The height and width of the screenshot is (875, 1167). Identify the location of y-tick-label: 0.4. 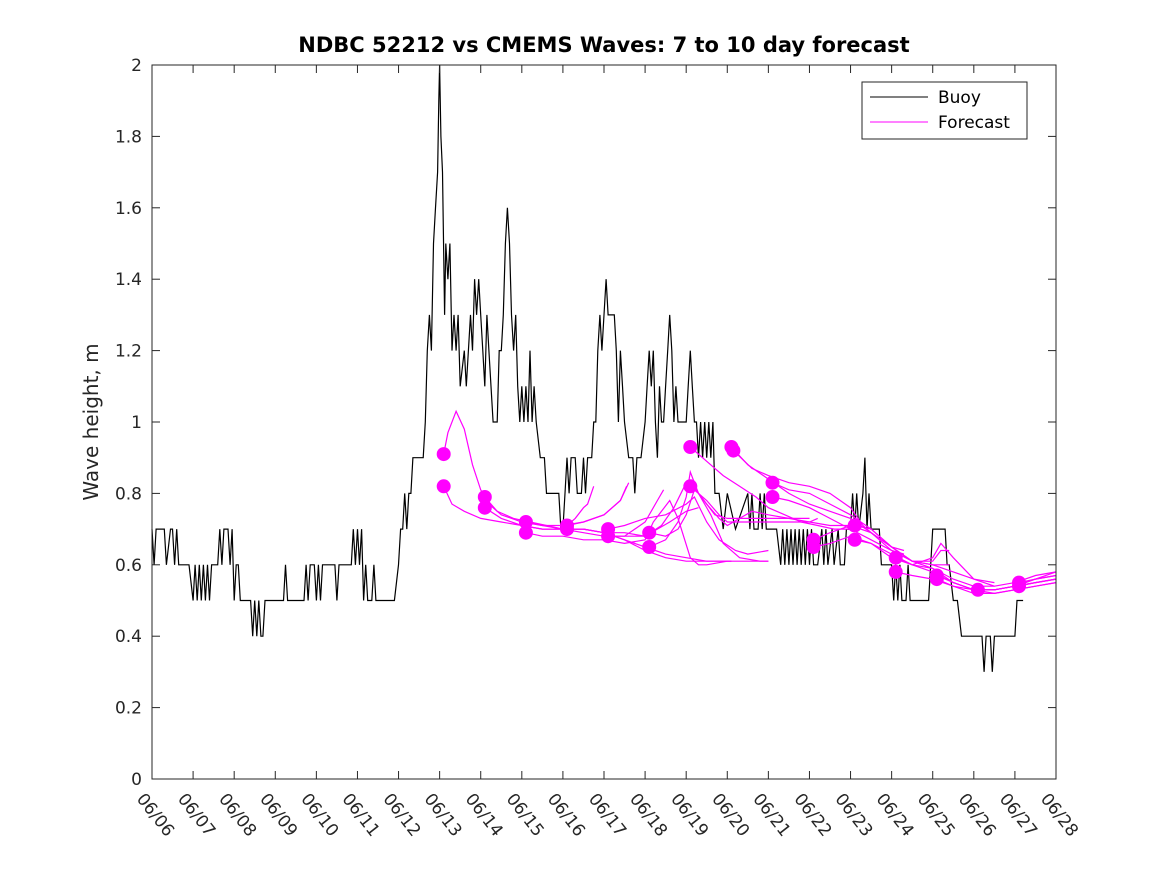
(128, 637).